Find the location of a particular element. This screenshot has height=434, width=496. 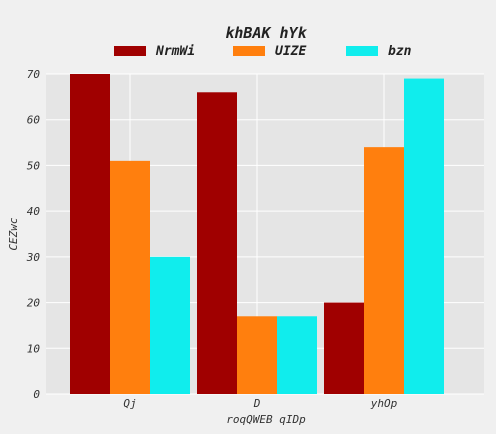

y-axis-ticks: 0 10 20 30 40 50 60 70 is located at coordinates (33, 234).